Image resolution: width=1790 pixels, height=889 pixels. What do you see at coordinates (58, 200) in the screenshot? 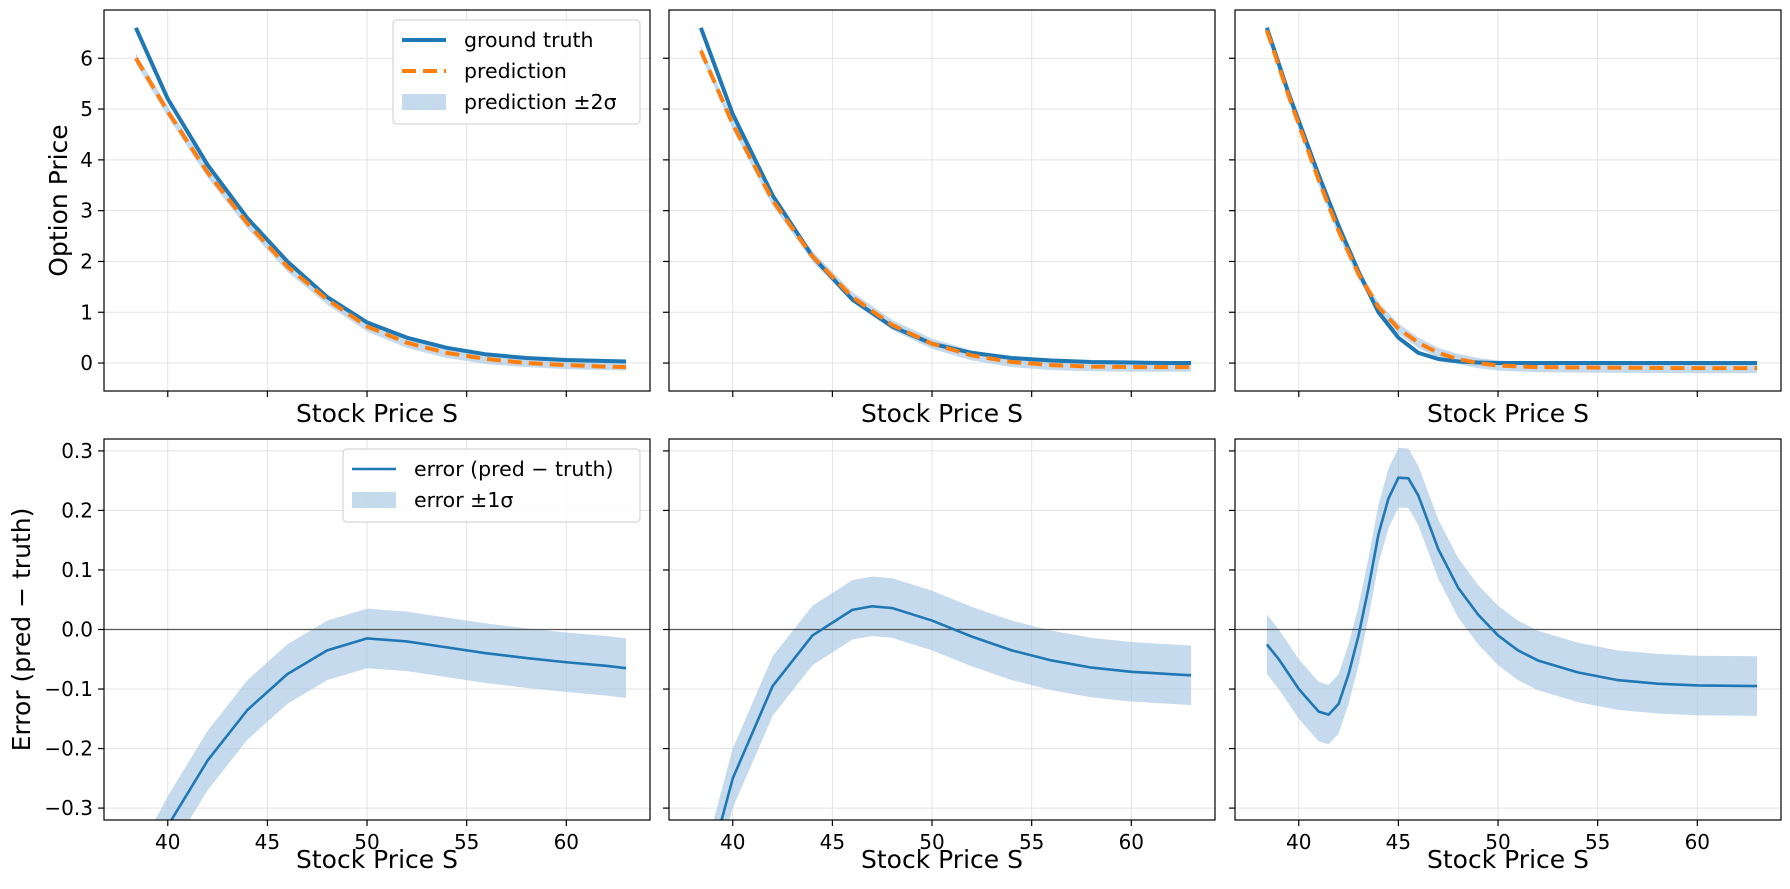
I see `y-axis-label: Option Price` at bounding box center [58, 200].